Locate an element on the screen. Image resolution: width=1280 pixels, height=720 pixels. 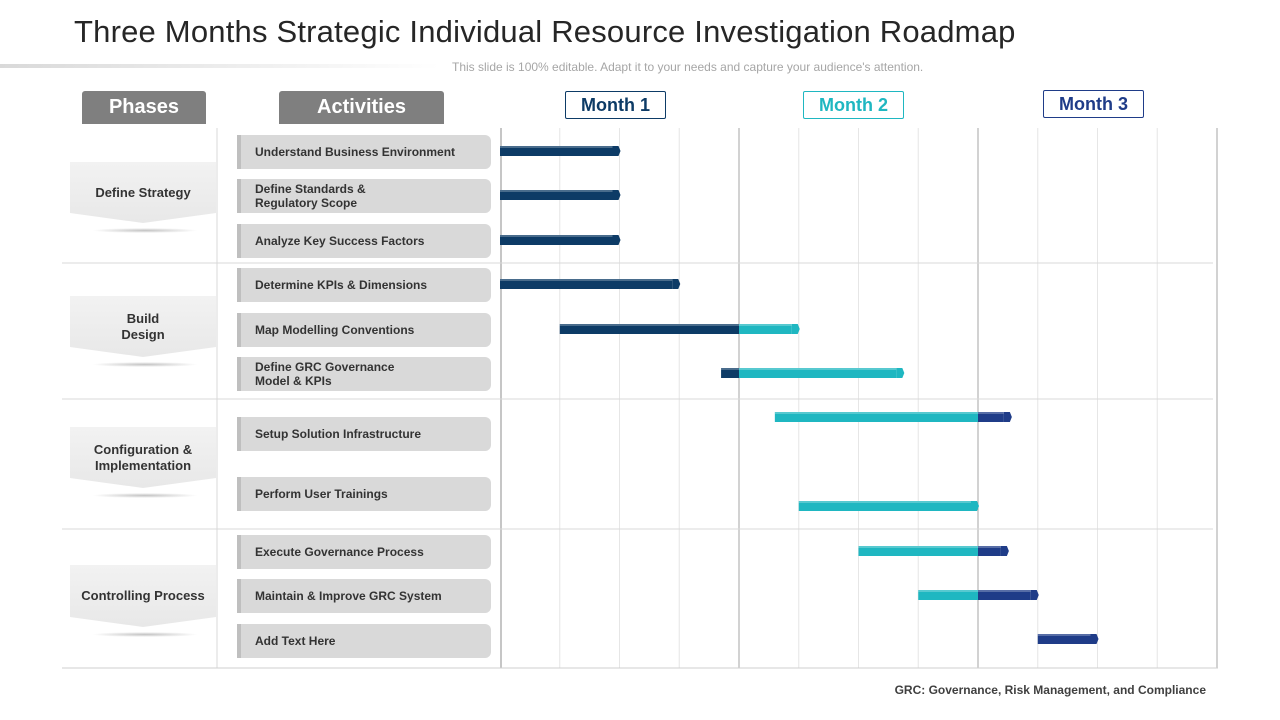
activity-item: Execute Governance Process is located at coordinates (364, 552).